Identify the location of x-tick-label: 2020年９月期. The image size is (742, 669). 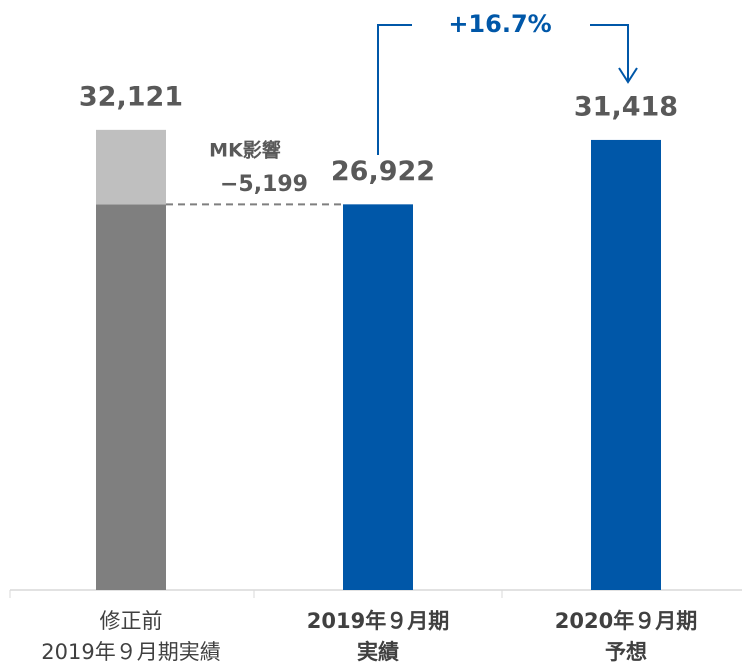
(626, 621).